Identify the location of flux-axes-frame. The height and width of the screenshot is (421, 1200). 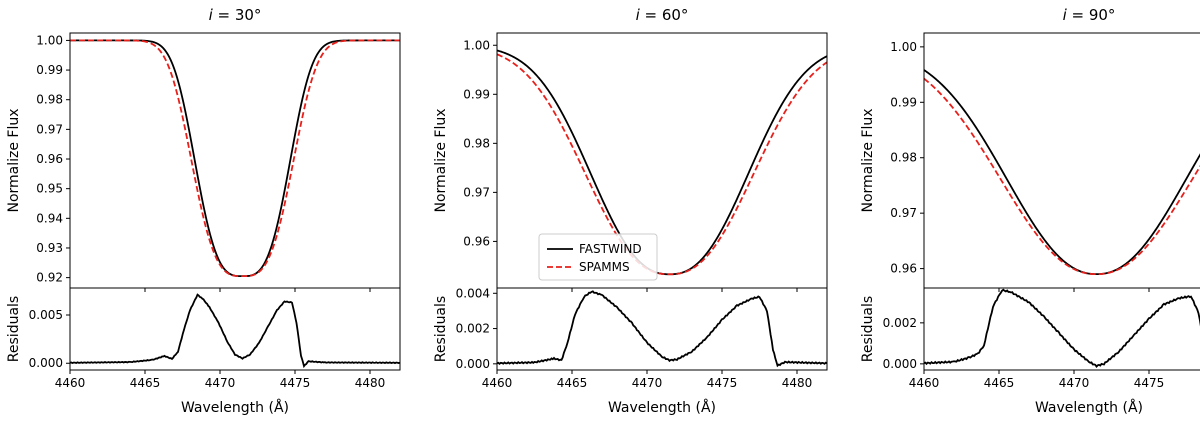
(1061, 160).